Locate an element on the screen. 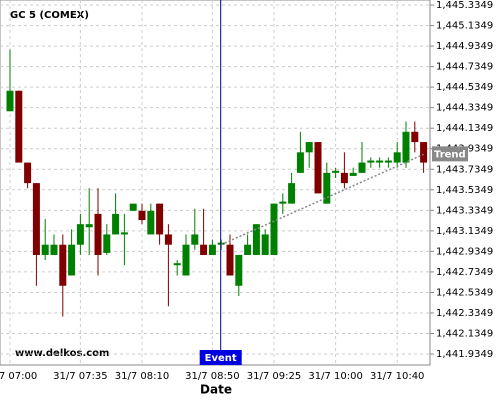 The height and width of the screenshot is (400, 500). y-tick-label: 1,442.9349 is located at coordinates (464, 251).